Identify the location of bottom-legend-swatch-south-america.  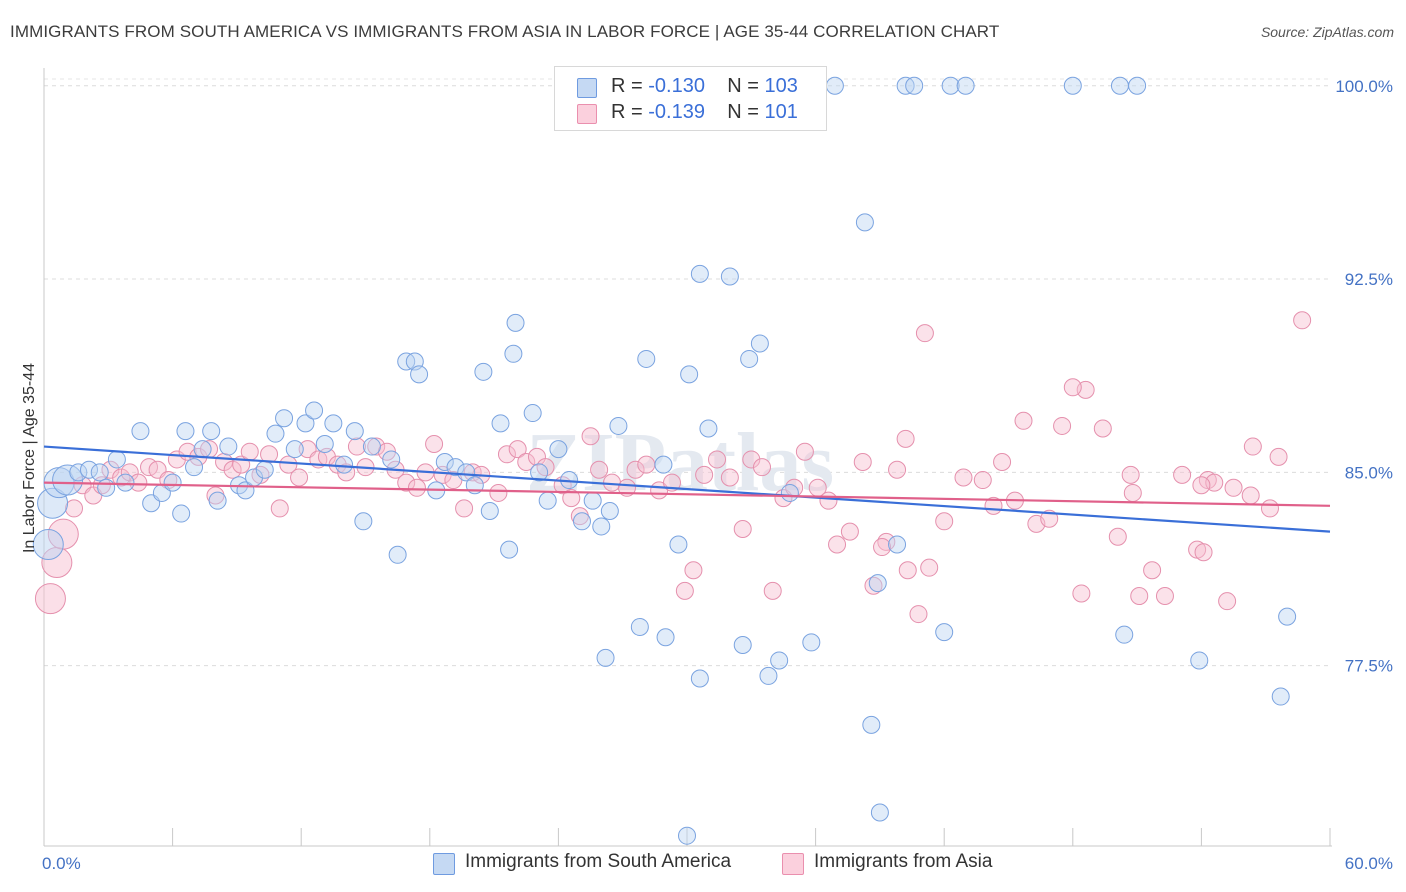
(444, 864).